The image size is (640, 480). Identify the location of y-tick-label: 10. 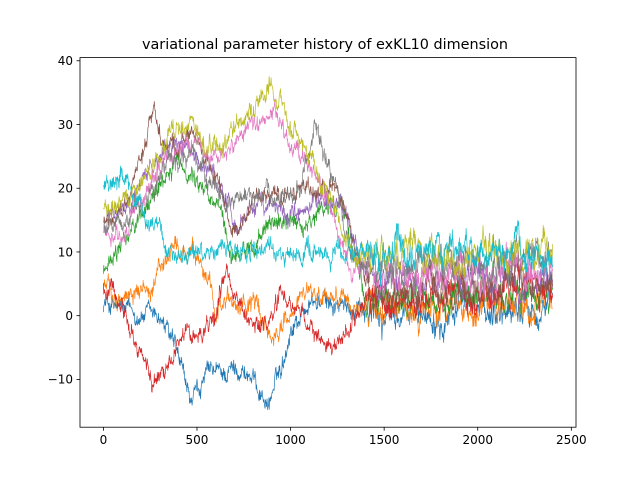
(65, 252).